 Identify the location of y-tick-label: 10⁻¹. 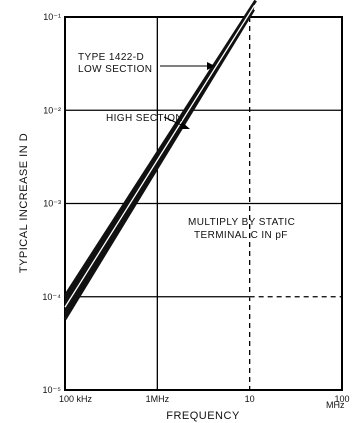
(52, 17).